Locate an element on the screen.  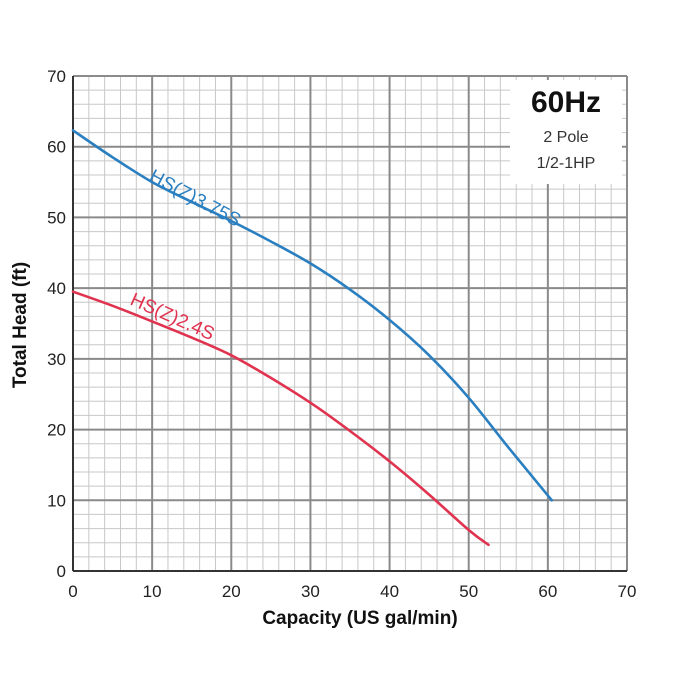
x-tick-label: 20 is located at coordinates (231, 591).